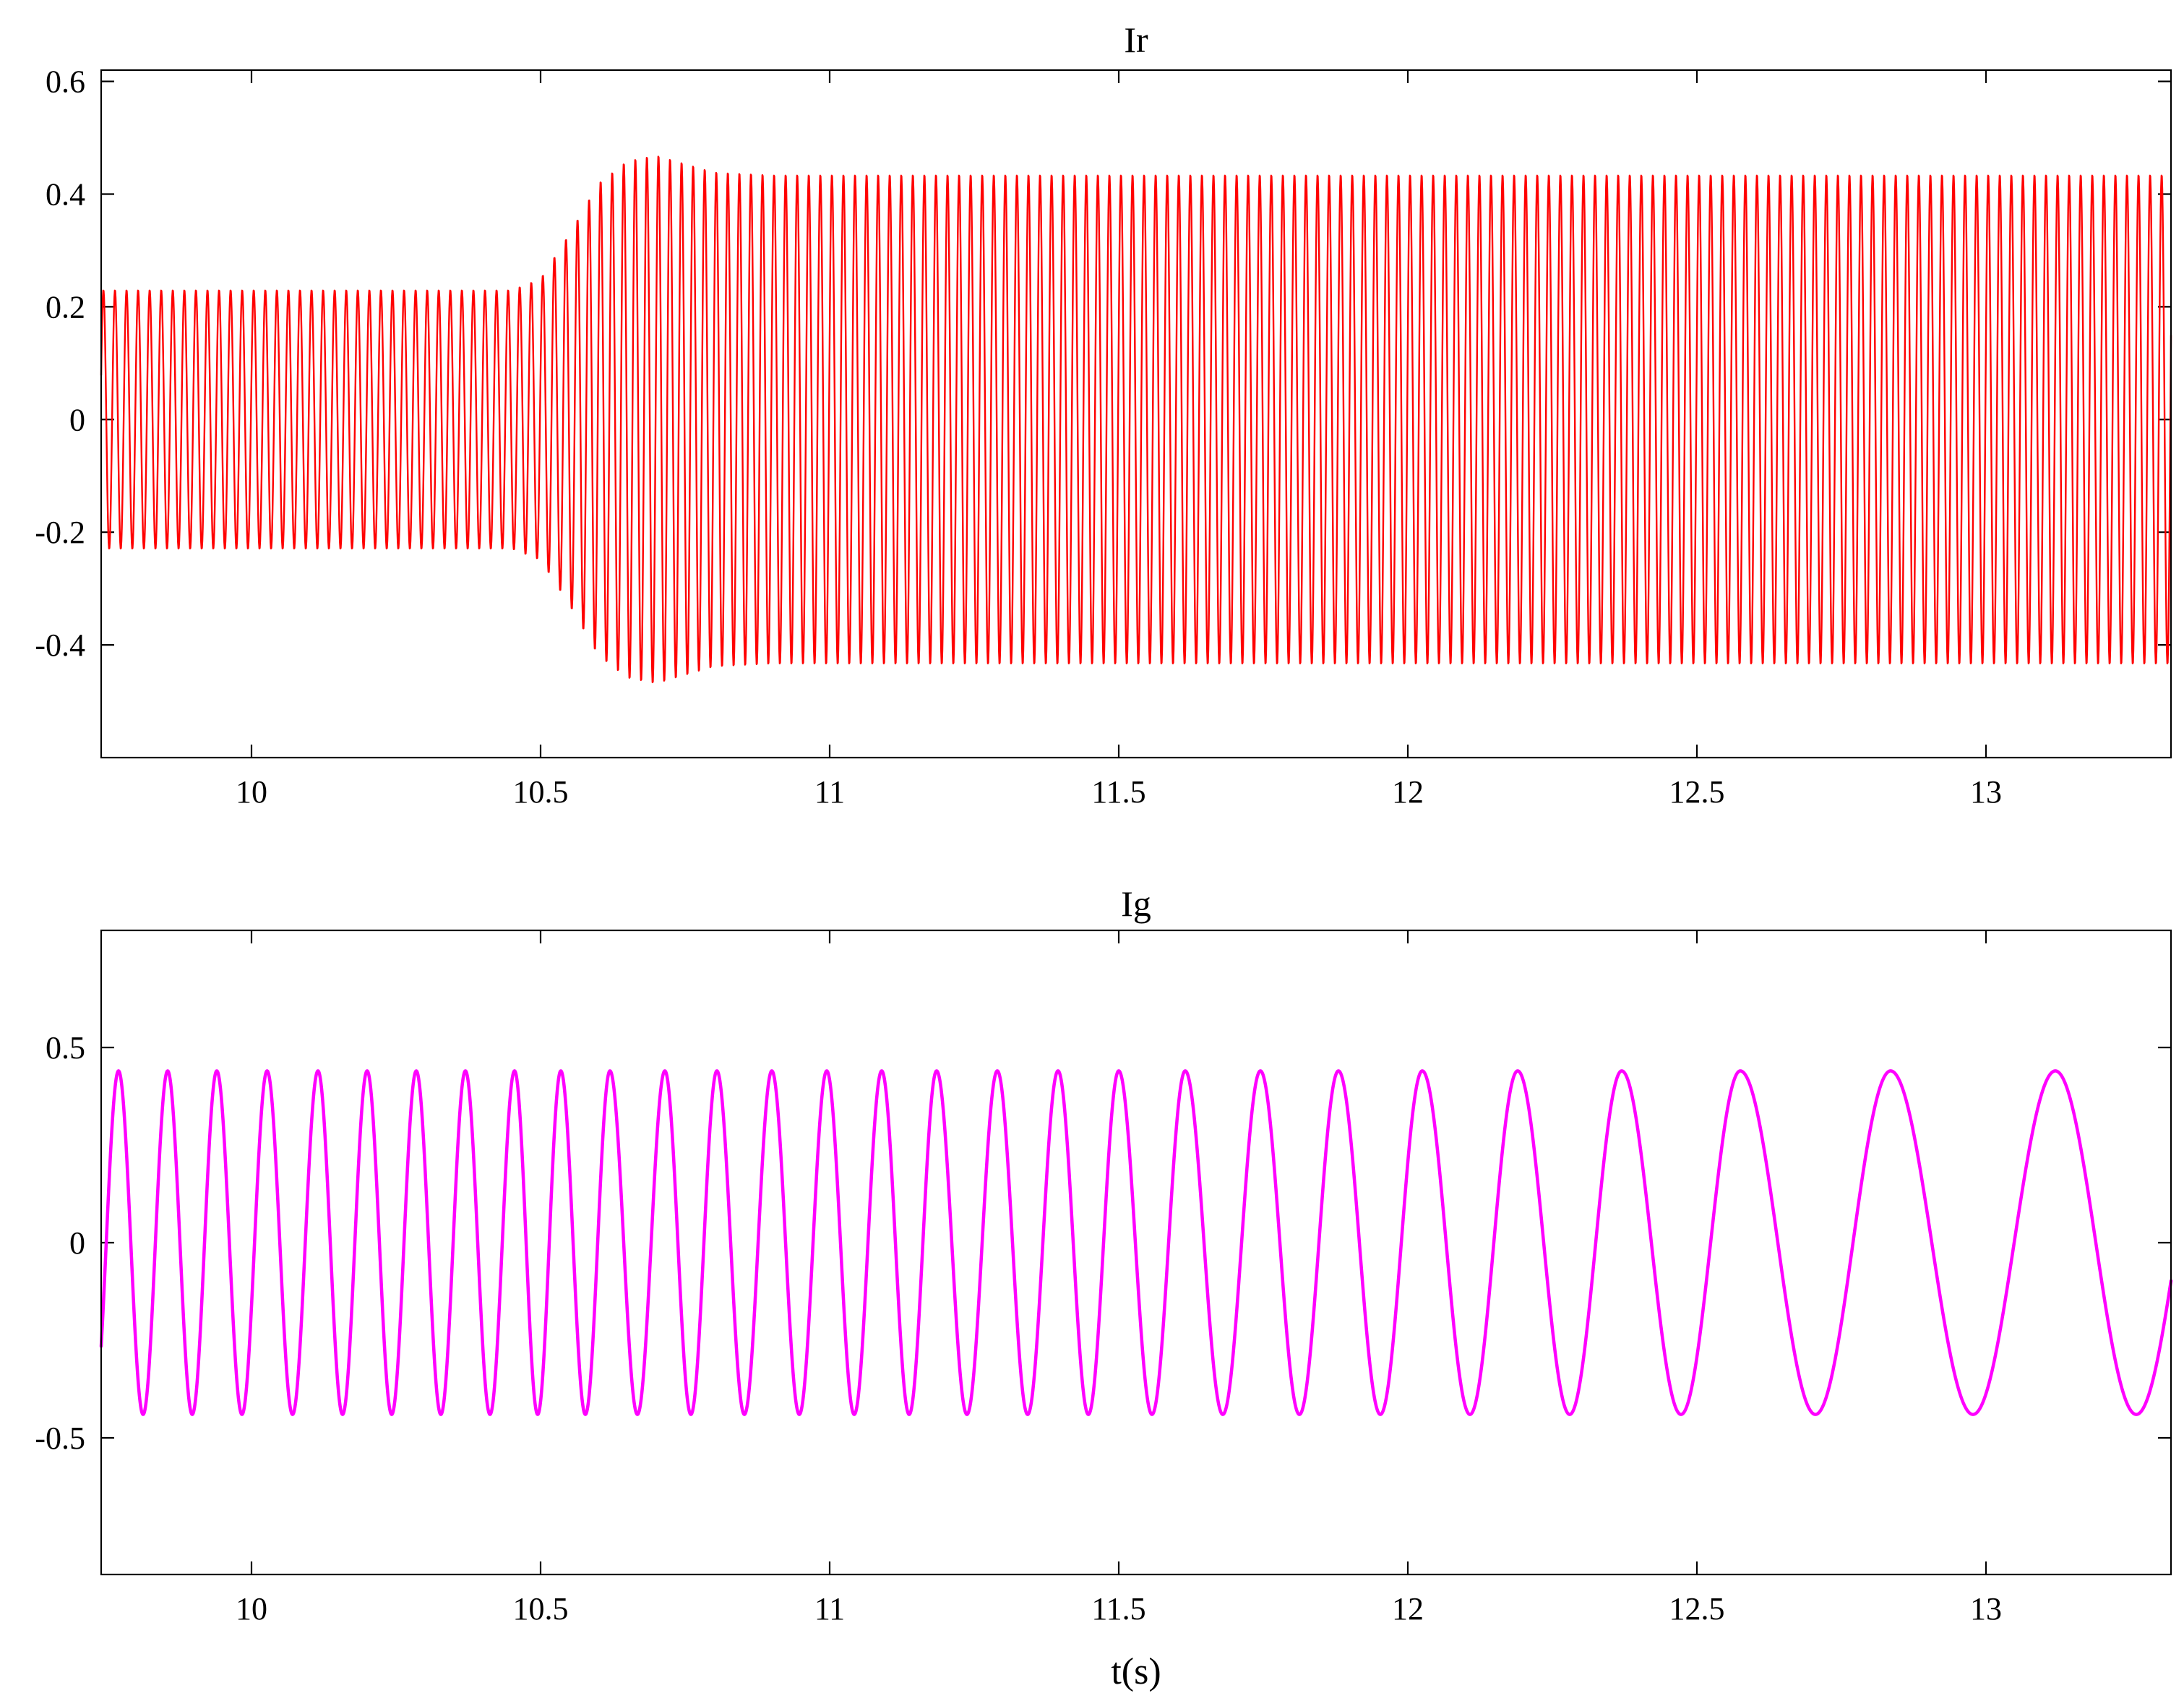 The width and height of the screenshot is (2184, 1701). I want to click on ig-y-tick-label: -0.5, so click(60, 1438).